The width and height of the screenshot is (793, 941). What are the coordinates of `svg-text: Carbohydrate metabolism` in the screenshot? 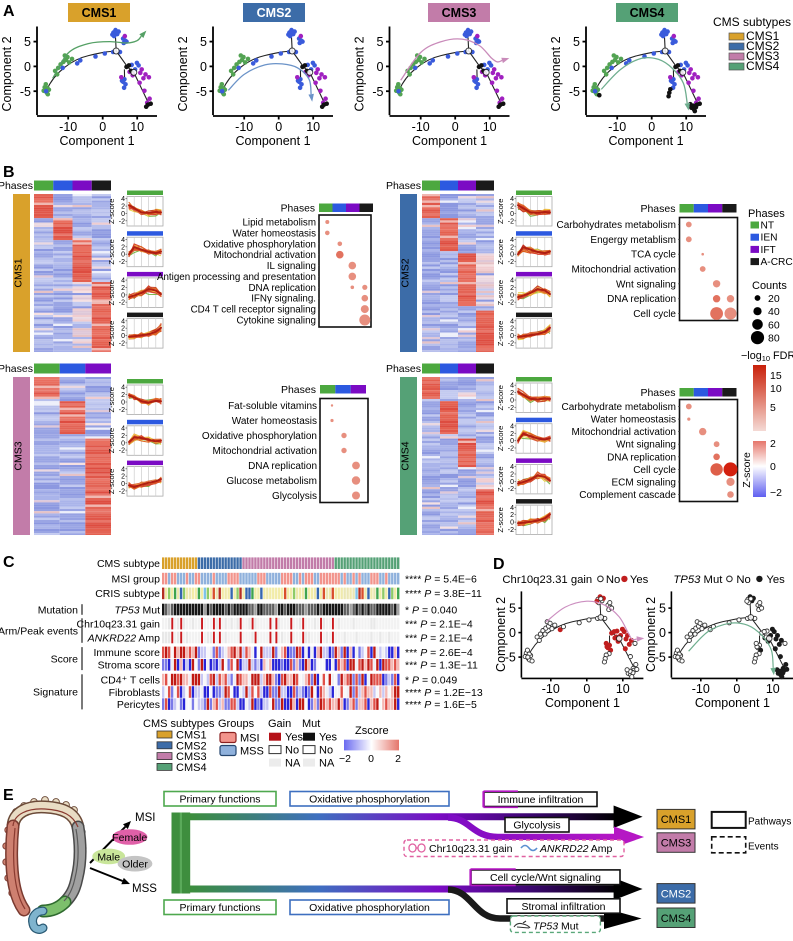 It's located at (619, 407).